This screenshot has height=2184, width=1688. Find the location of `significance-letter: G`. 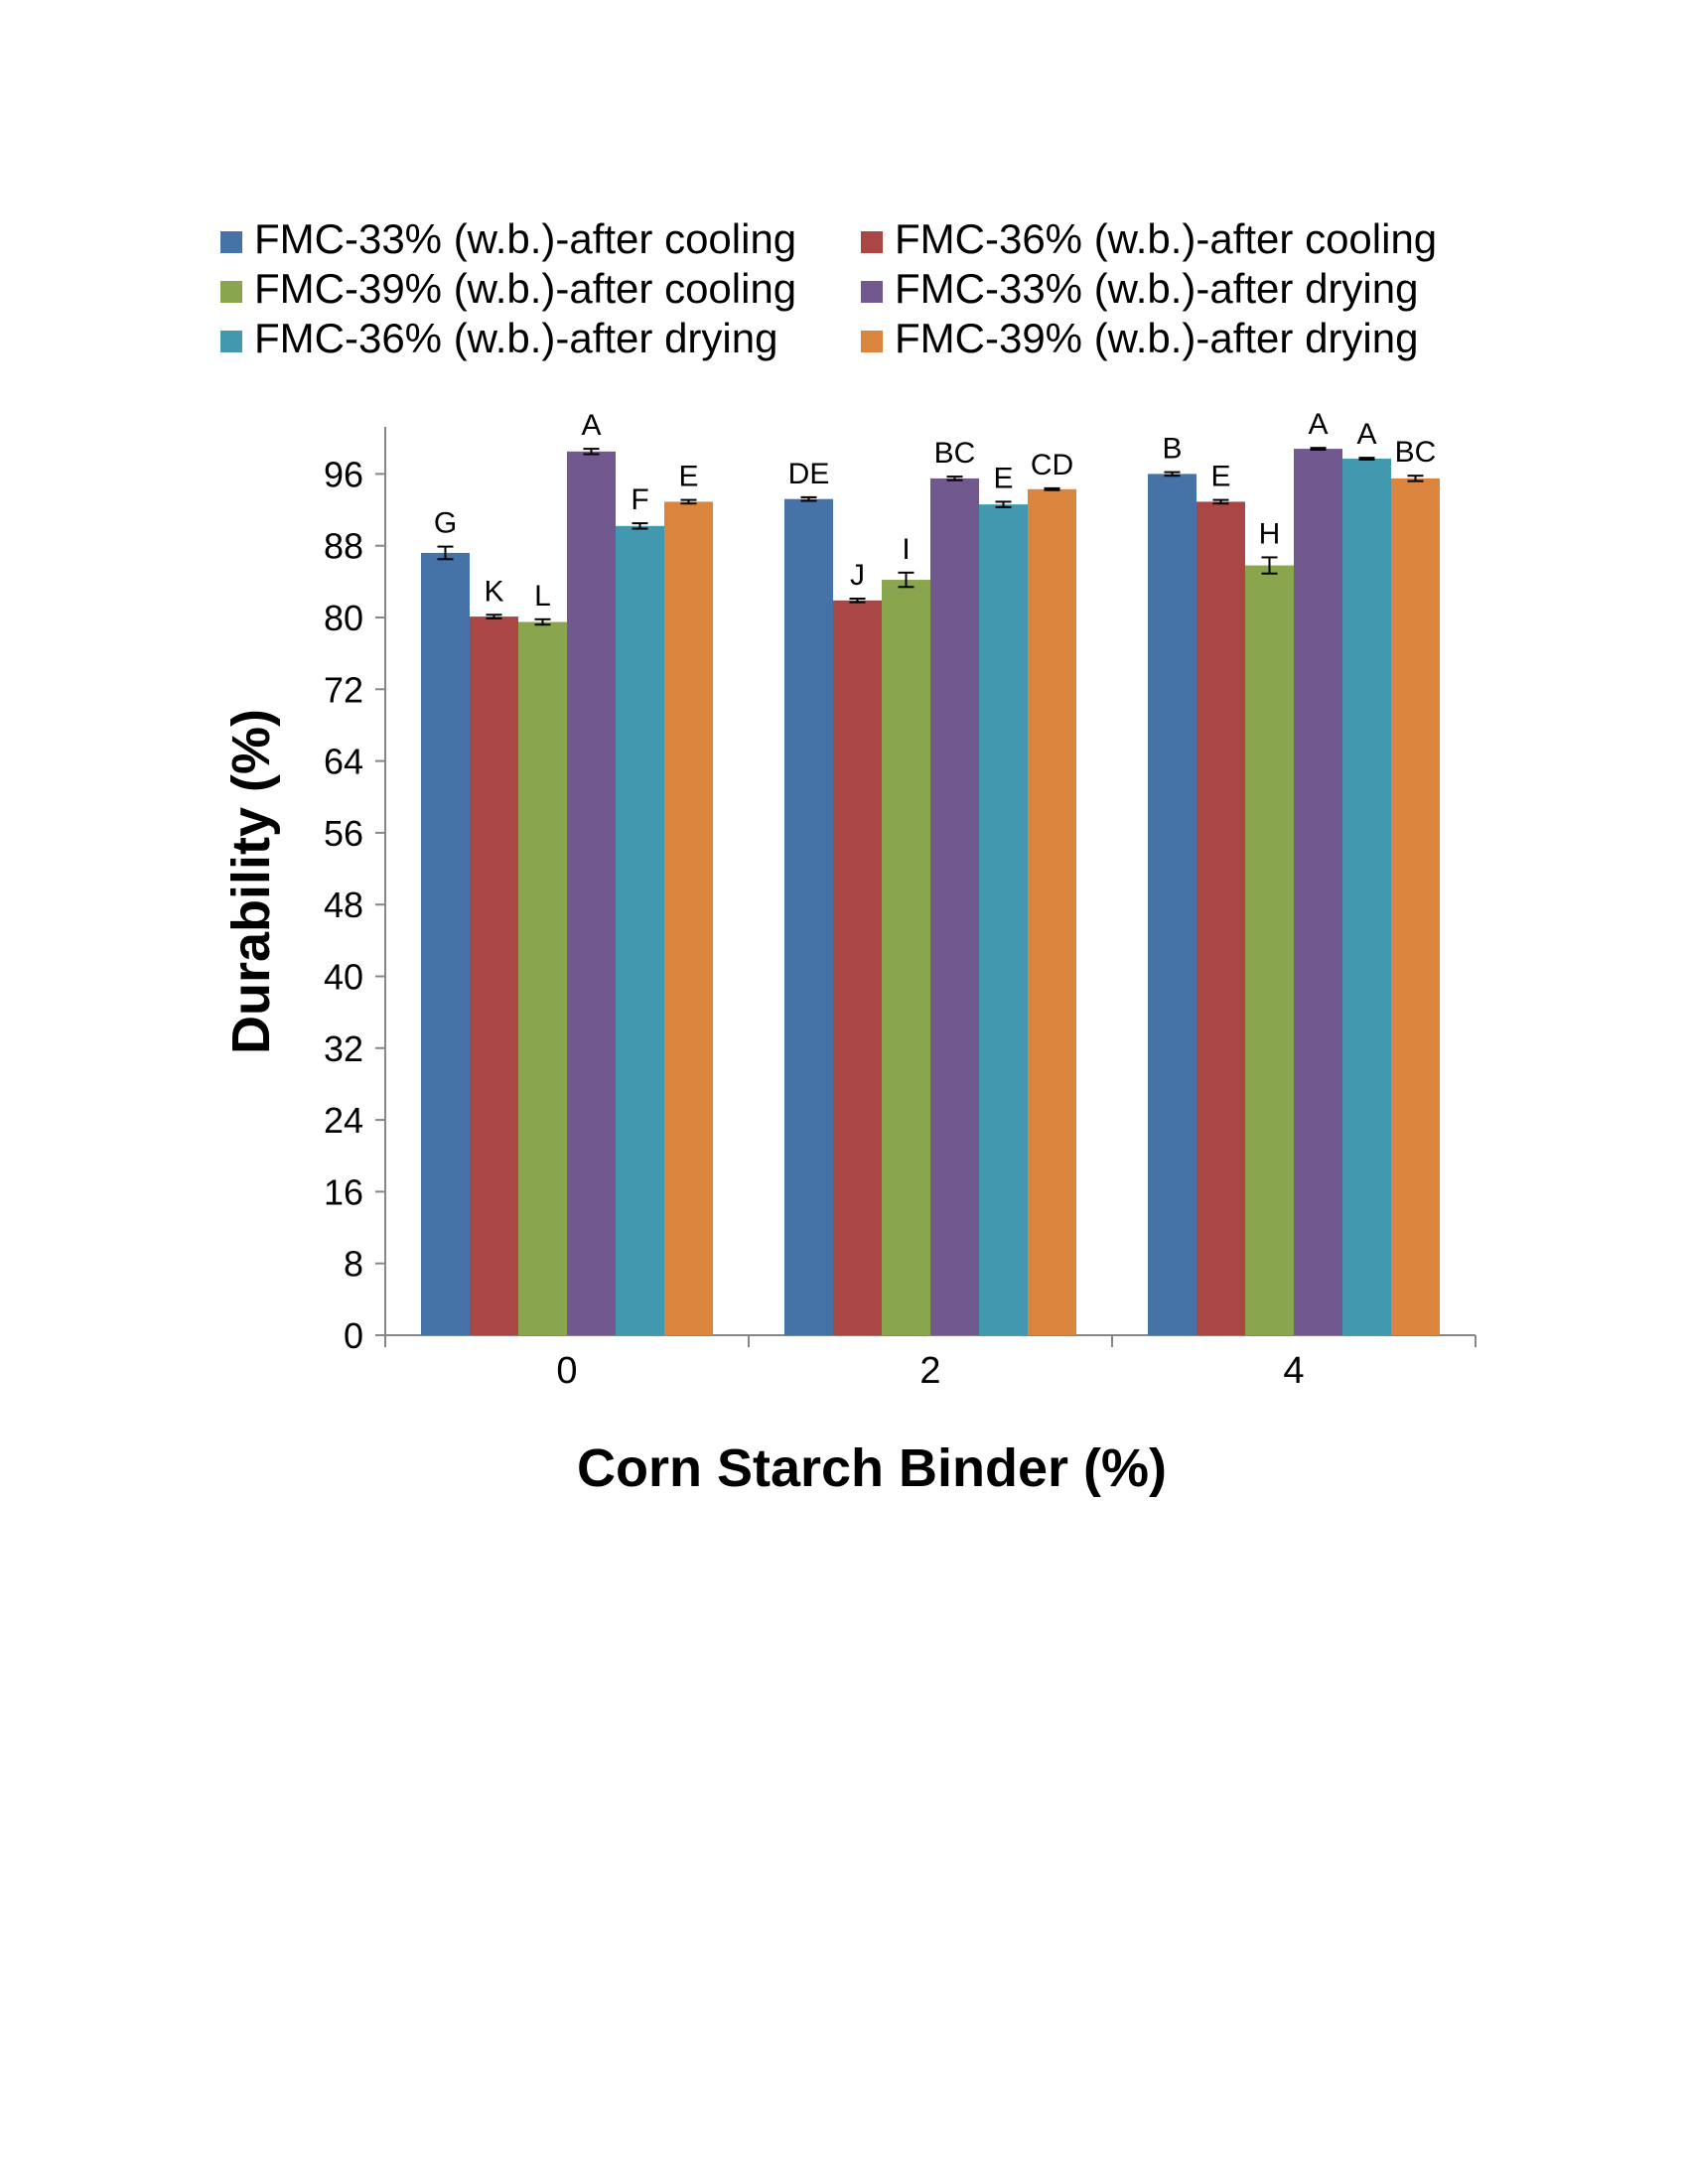

significance-letter: G is located at coordinates (445, 523).